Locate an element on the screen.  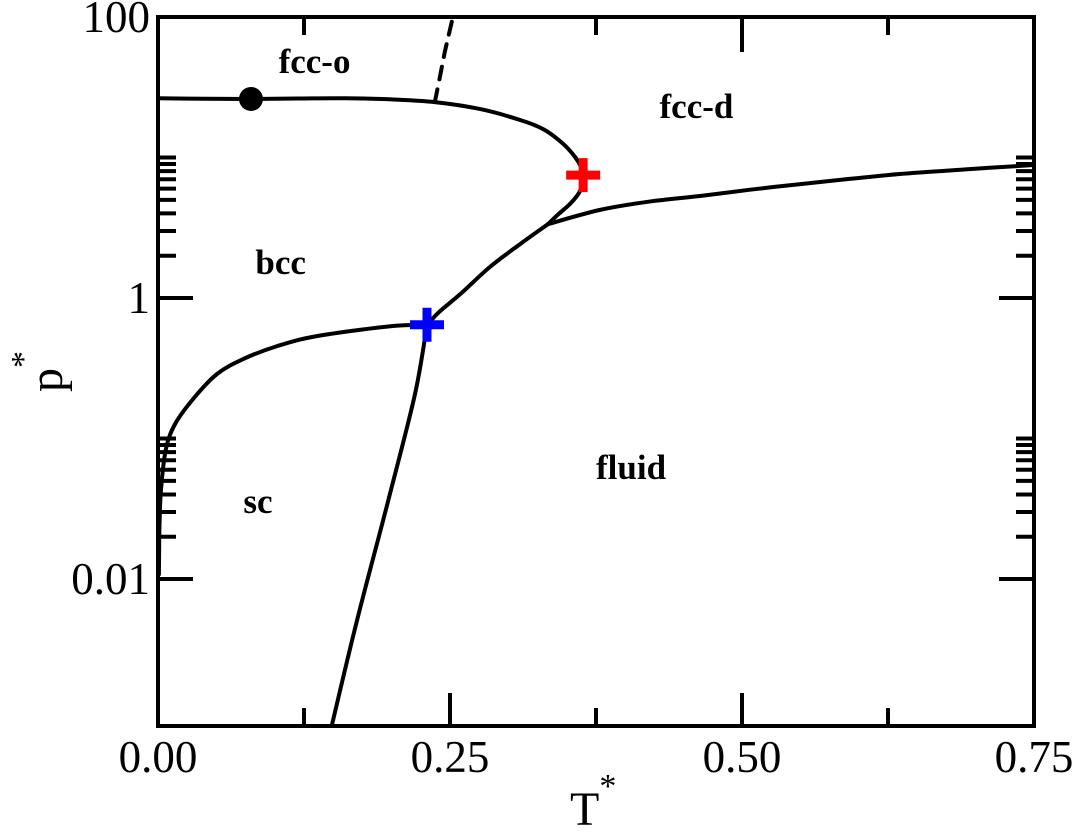
y-axis-title-sup: * is located at coordinates (23, 359).